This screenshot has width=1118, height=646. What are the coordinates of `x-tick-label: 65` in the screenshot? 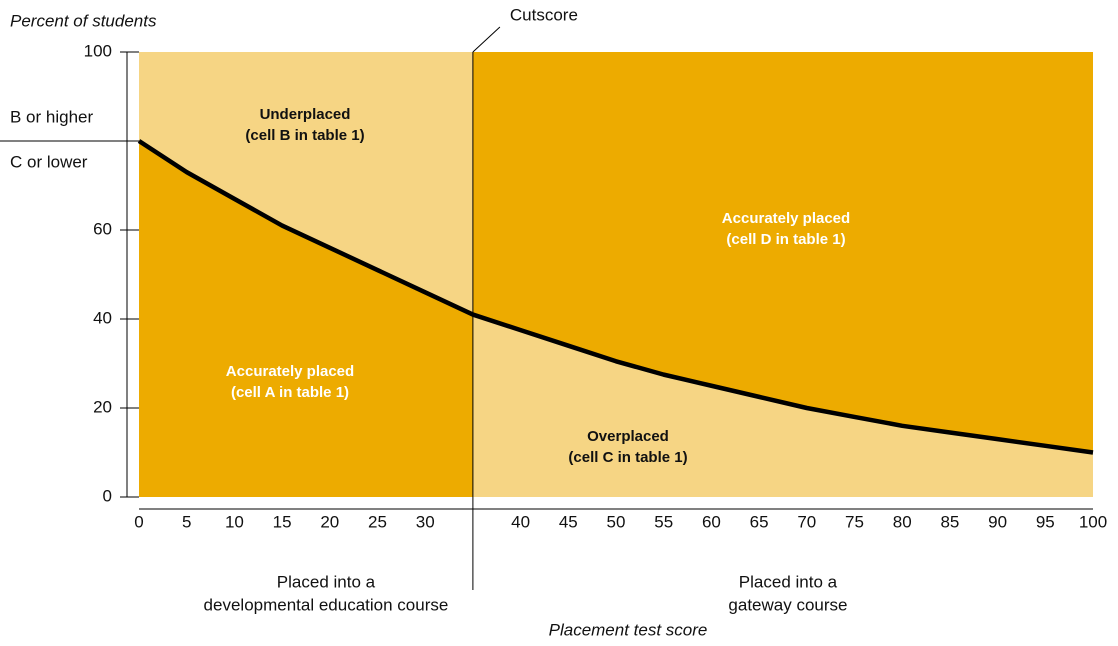 It's located at (759, 521).